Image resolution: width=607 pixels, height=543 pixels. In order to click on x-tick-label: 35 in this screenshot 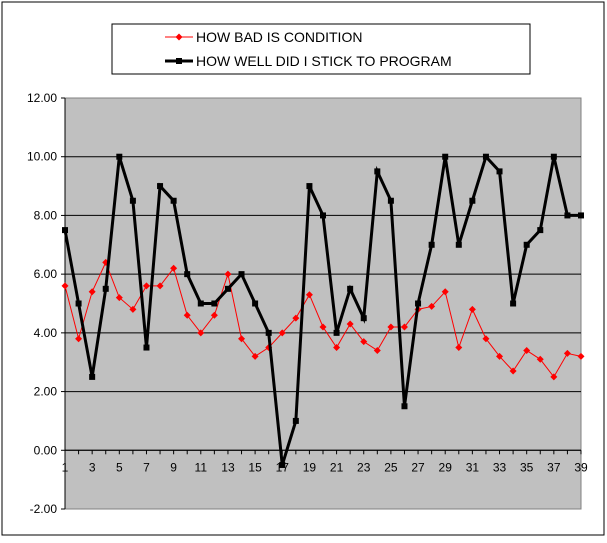, I will do `click(527, 467)`.